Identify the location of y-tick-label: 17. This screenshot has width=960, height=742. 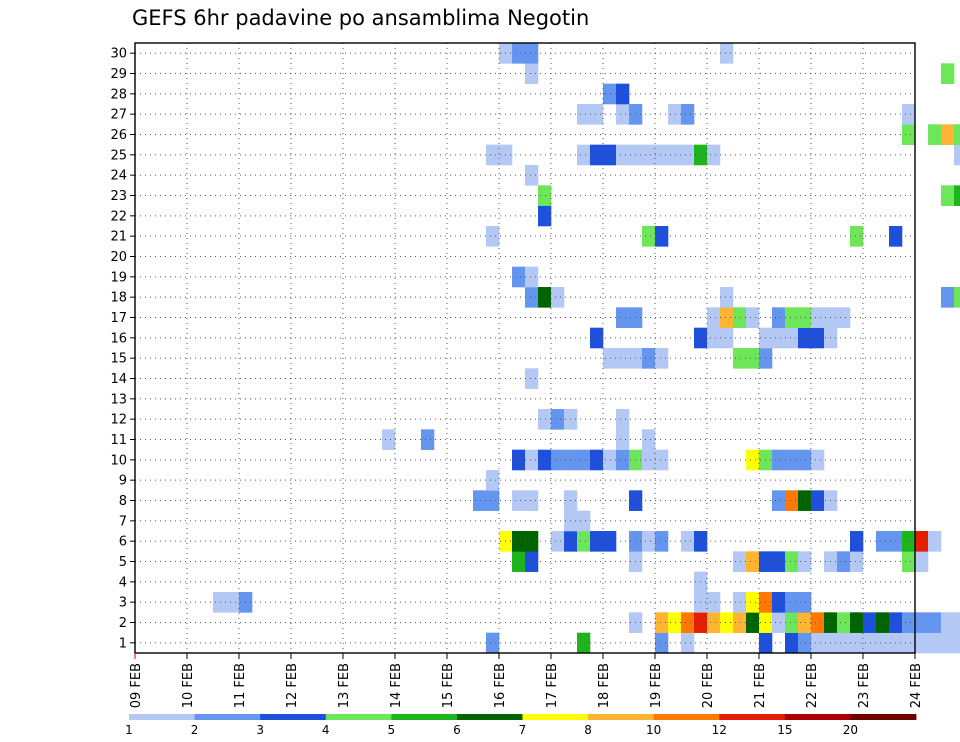
(118, 318).